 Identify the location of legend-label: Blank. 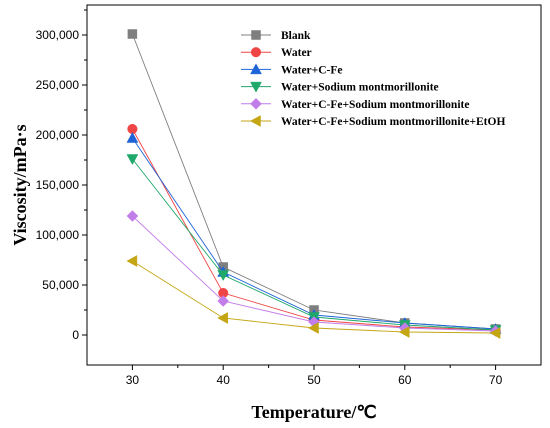
(296, 36).